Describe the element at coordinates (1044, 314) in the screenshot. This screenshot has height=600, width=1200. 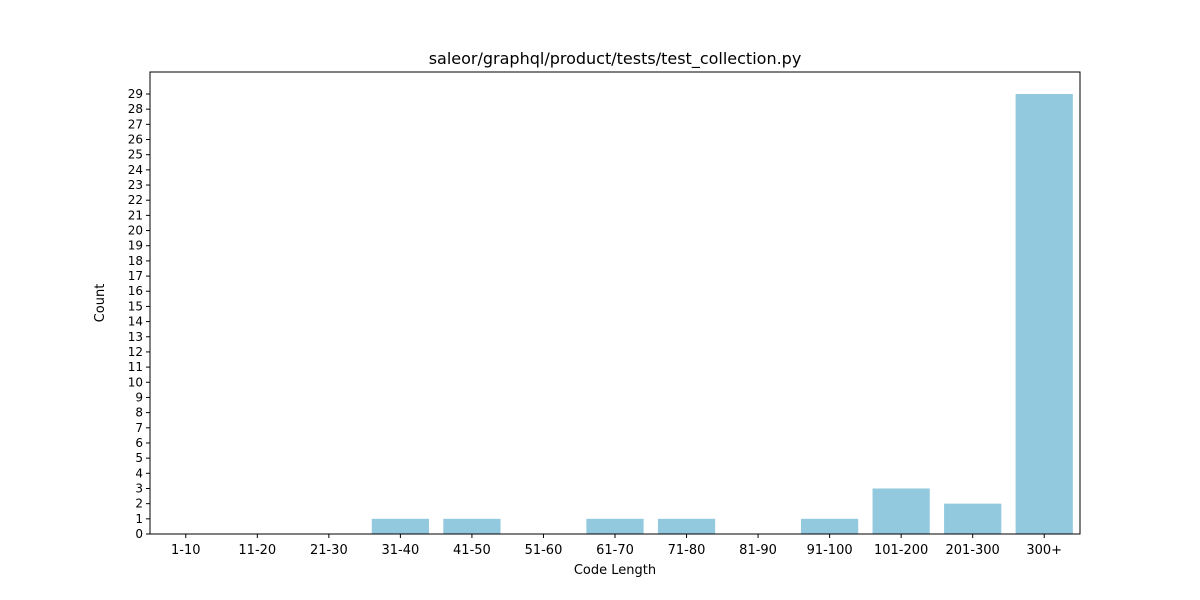
I see `bar-300+` at that location.